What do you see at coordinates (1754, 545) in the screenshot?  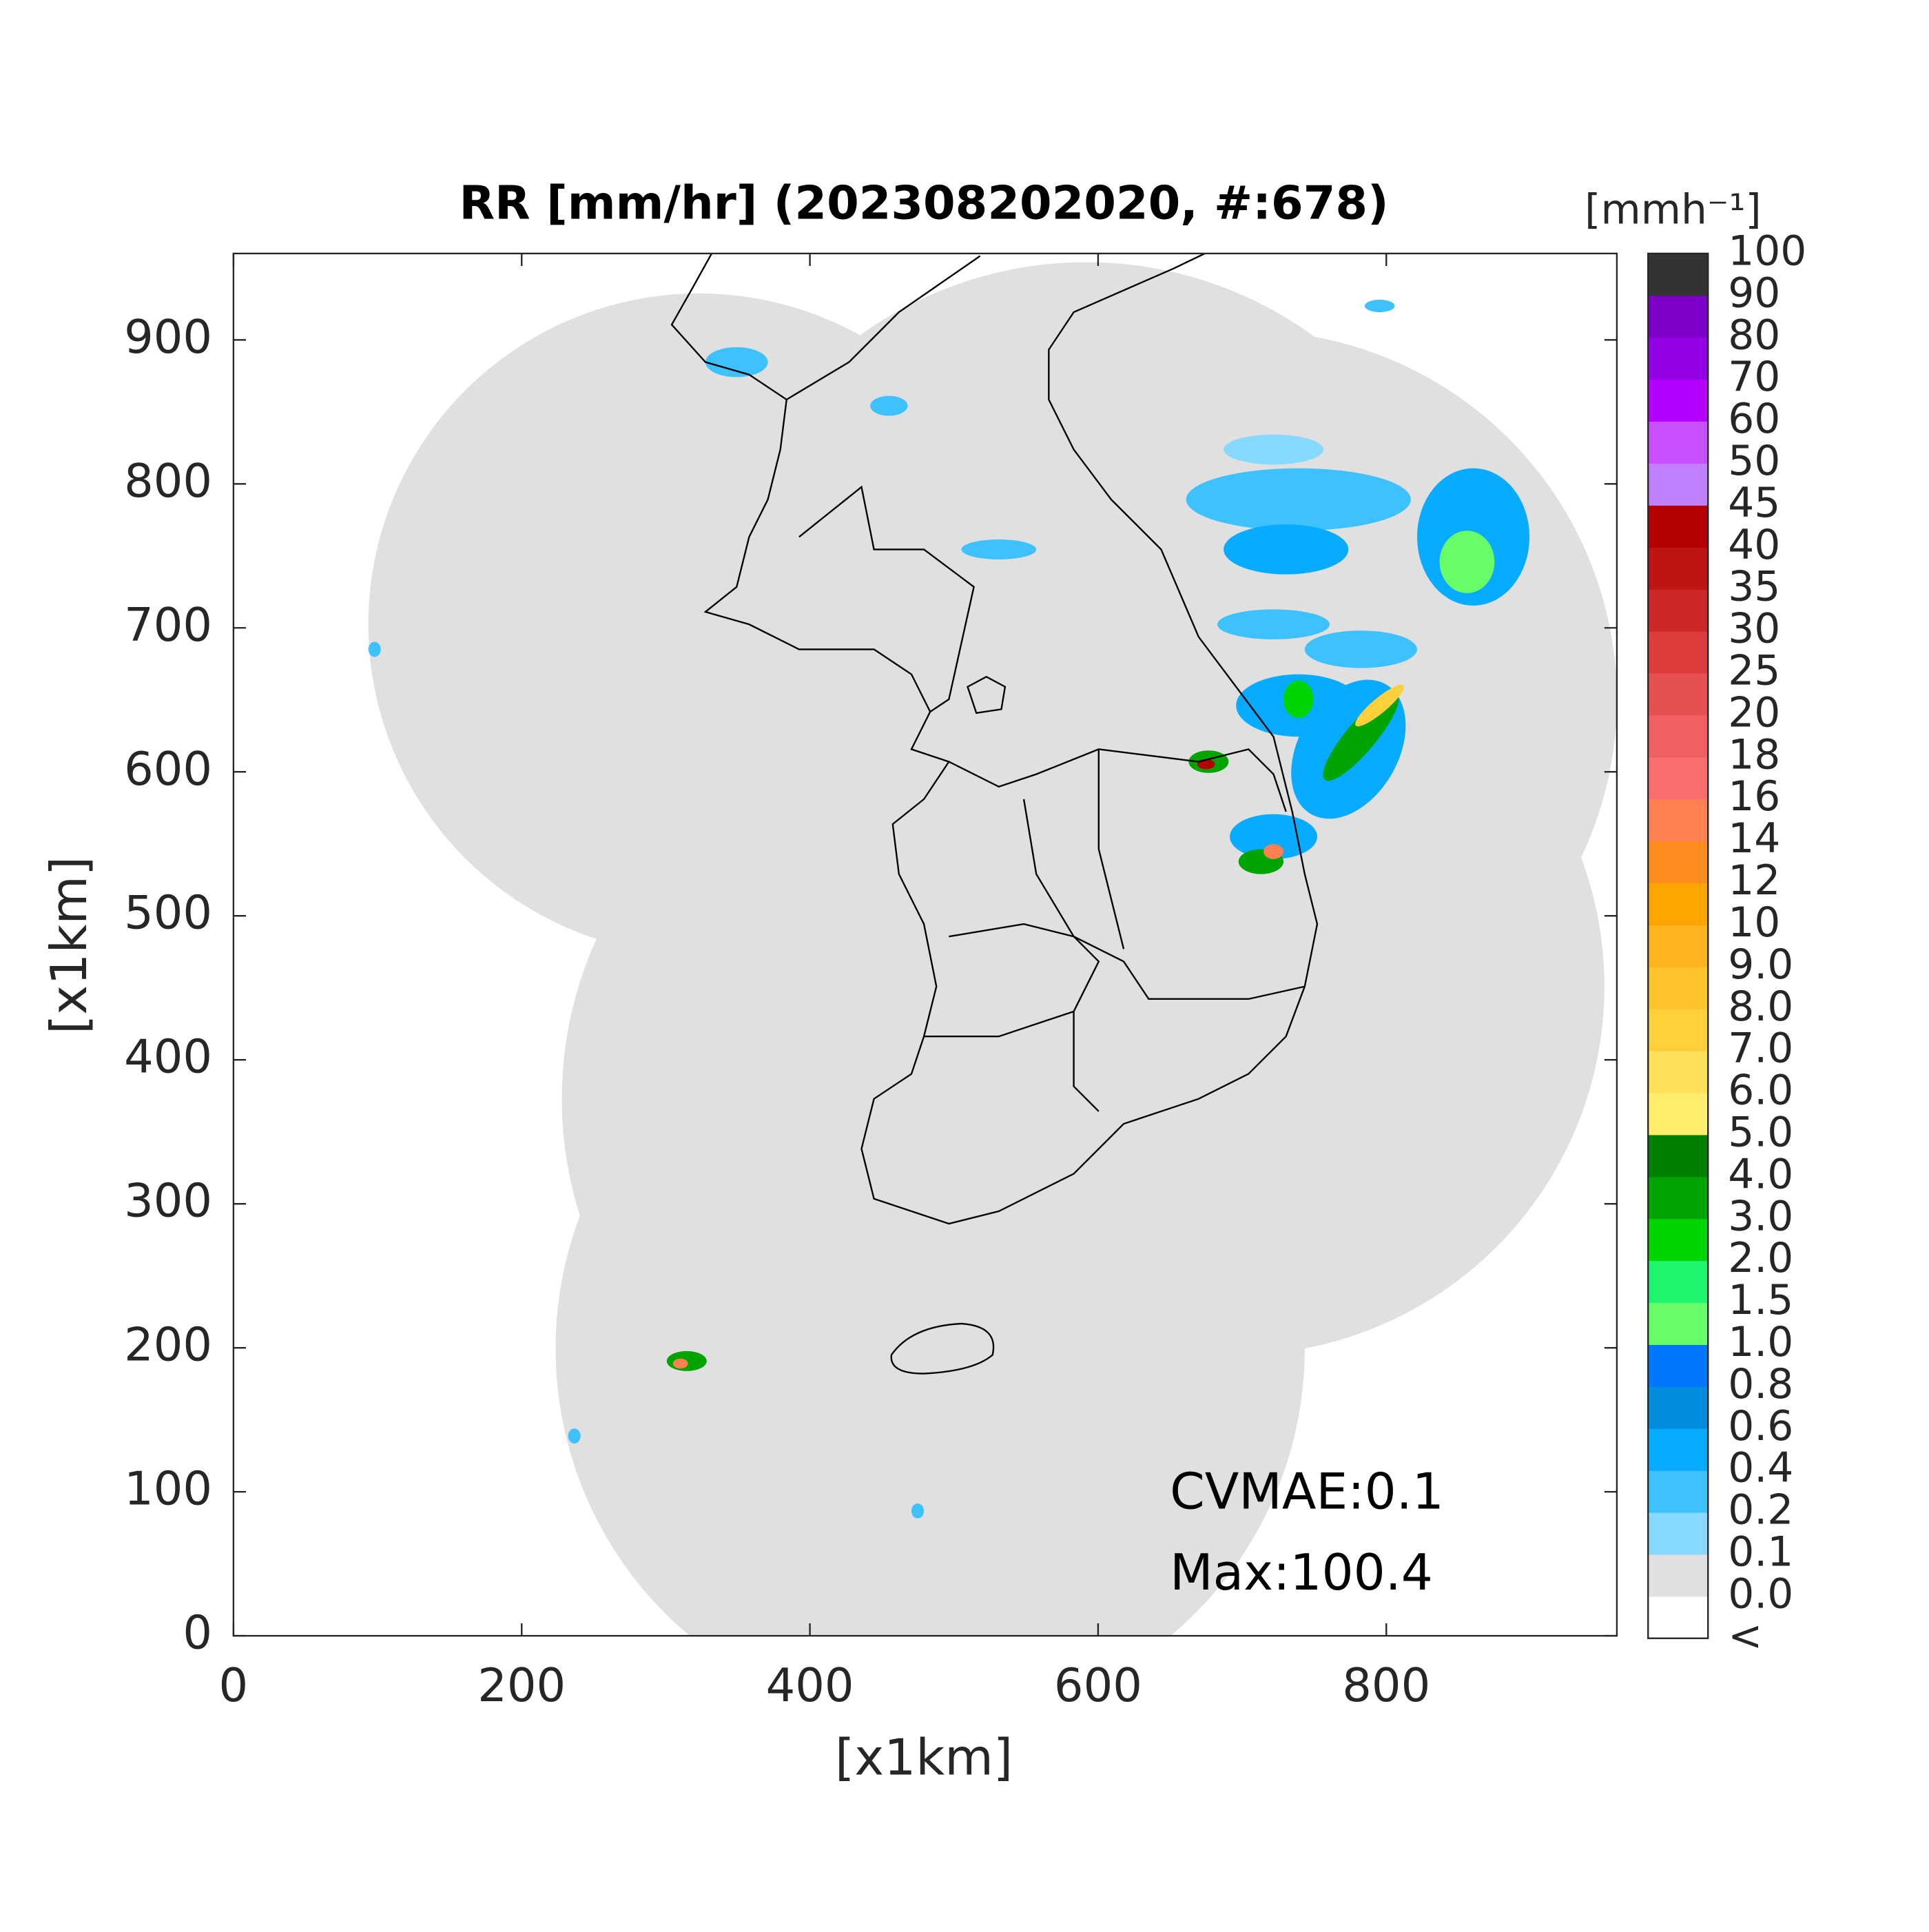 I see `colorbar-label: 40` at bounding box center [1754, 545].